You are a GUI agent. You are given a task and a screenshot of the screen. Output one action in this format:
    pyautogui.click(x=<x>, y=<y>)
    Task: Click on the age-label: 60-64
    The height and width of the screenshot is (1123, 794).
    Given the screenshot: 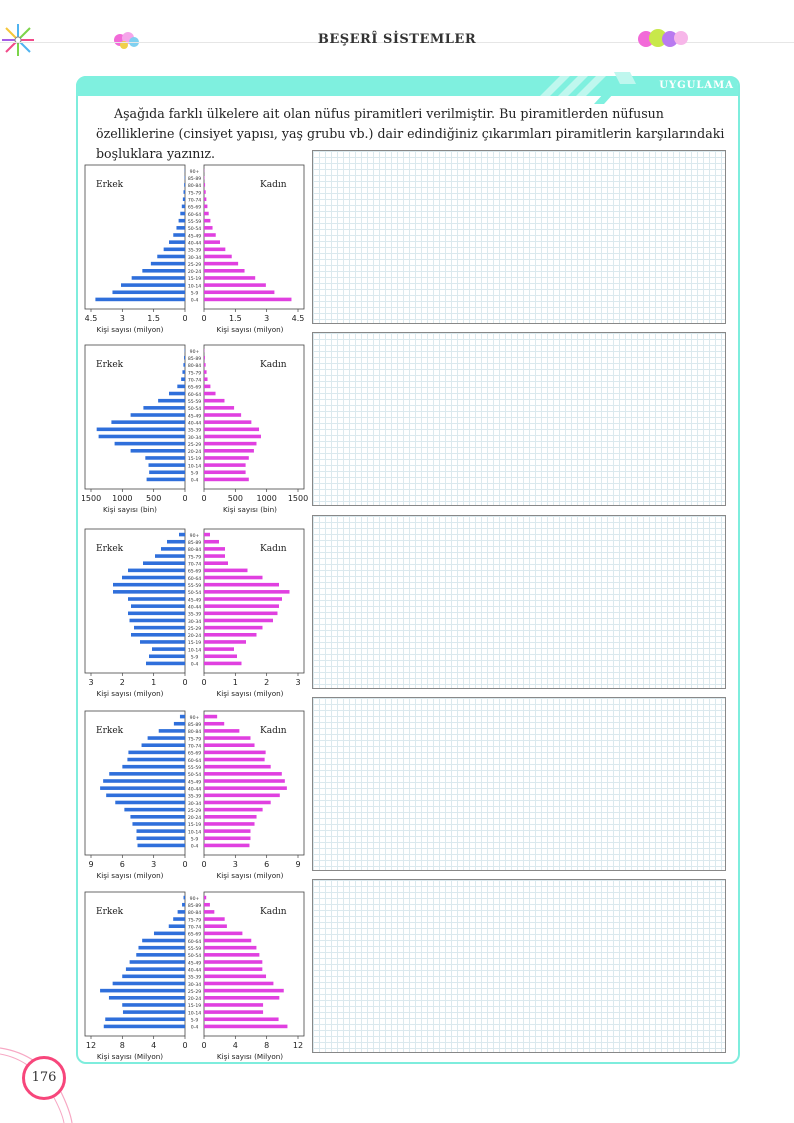 What is the action you would take?
    pyautogui.click(x=194, y=942)
    